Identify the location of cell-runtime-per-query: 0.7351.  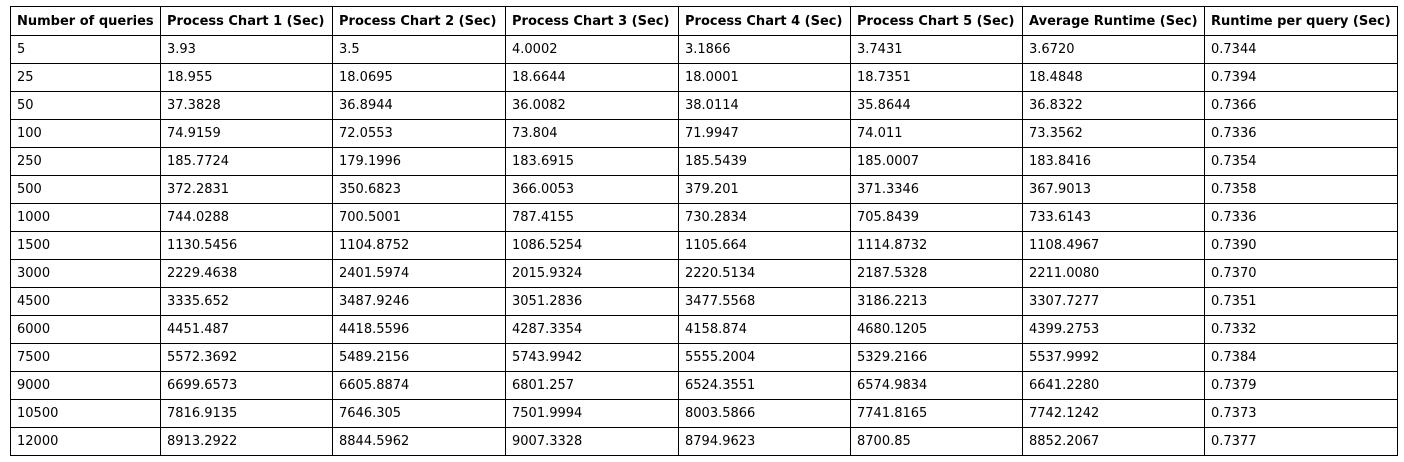
(1301, 301).